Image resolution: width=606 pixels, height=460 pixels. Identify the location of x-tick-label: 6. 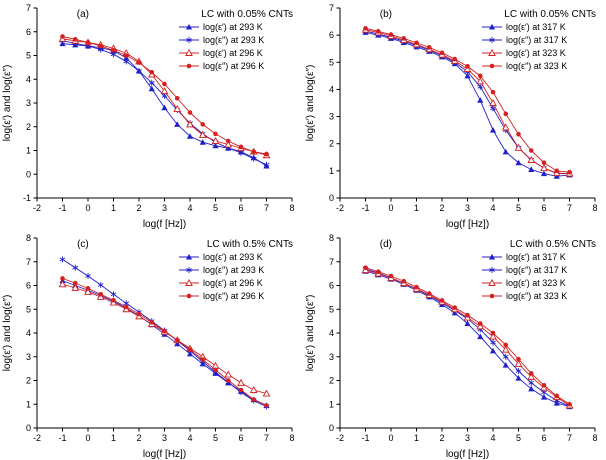
(543, 208).